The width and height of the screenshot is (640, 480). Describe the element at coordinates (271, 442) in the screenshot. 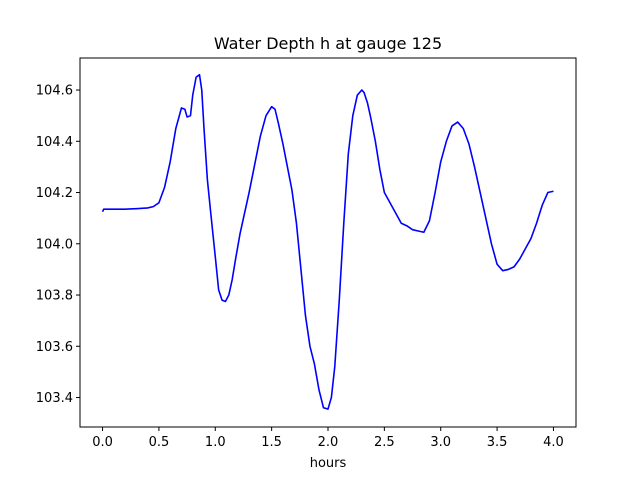

I see `x-tick-label: 1.5` at that location.